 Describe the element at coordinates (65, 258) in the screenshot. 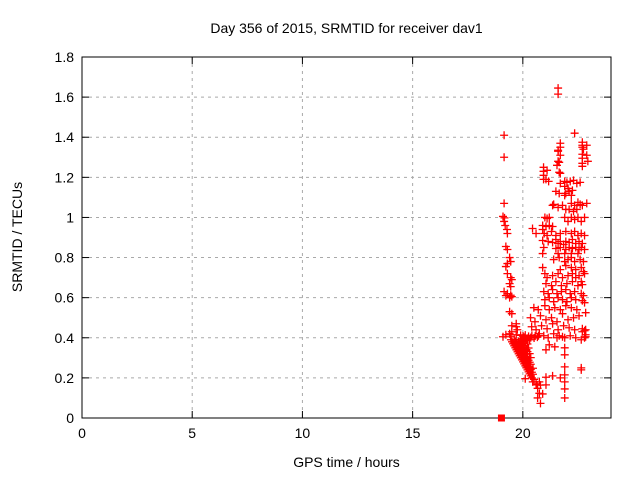

I see `y-tick-label: 0.8` at that location.